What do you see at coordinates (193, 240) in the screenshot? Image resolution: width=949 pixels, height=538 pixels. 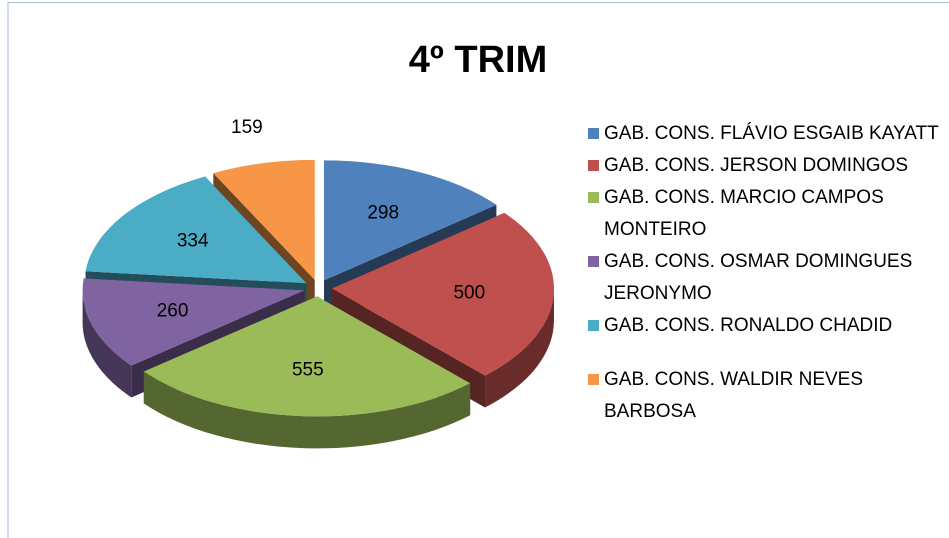 I see `data-label: 334` at bounding box center [193, 240].